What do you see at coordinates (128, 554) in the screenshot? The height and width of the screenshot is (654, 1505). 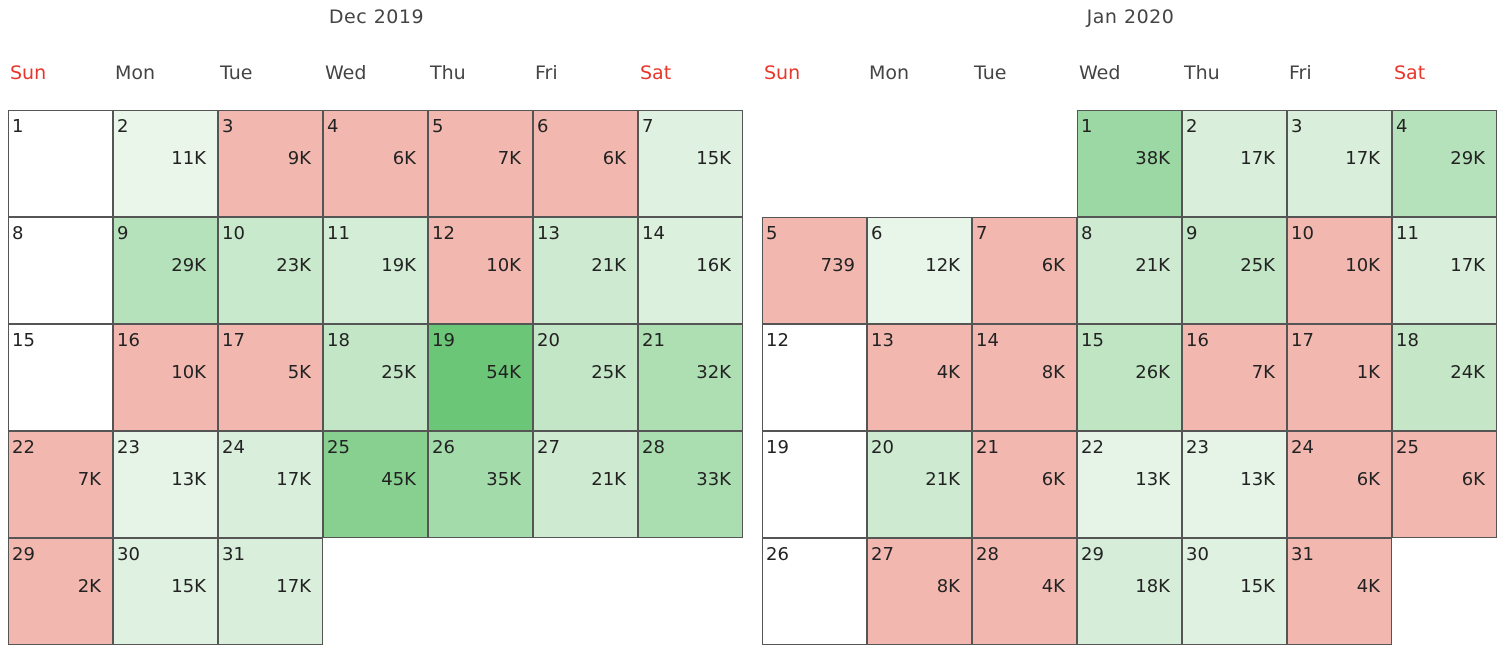 I see `day-number: 30` at bounding box center [128, 554].